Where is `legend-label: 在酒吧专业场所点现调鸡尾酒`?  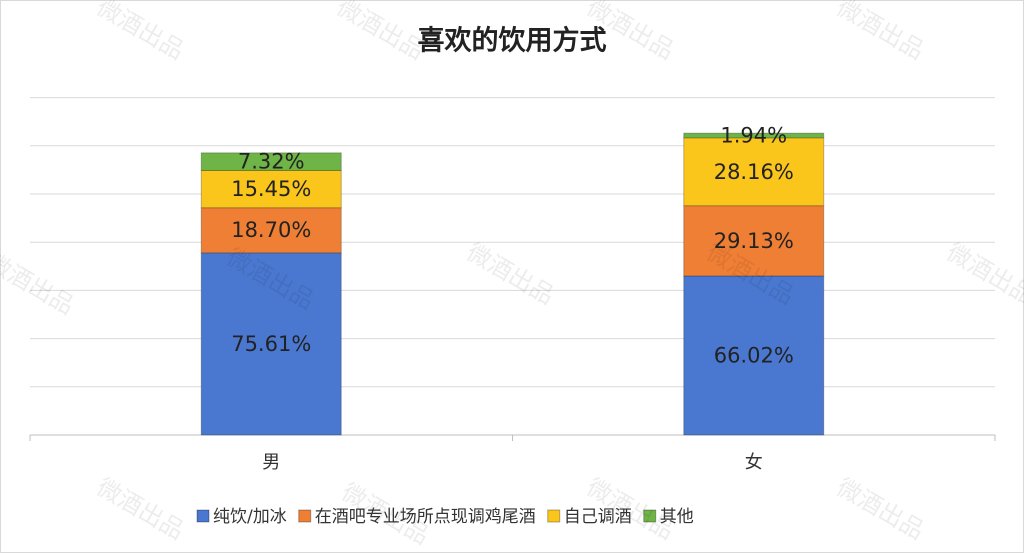
legend-label: 在酒吧专业场所点现调鸡尾酒 is located at coordinates (425, 517).